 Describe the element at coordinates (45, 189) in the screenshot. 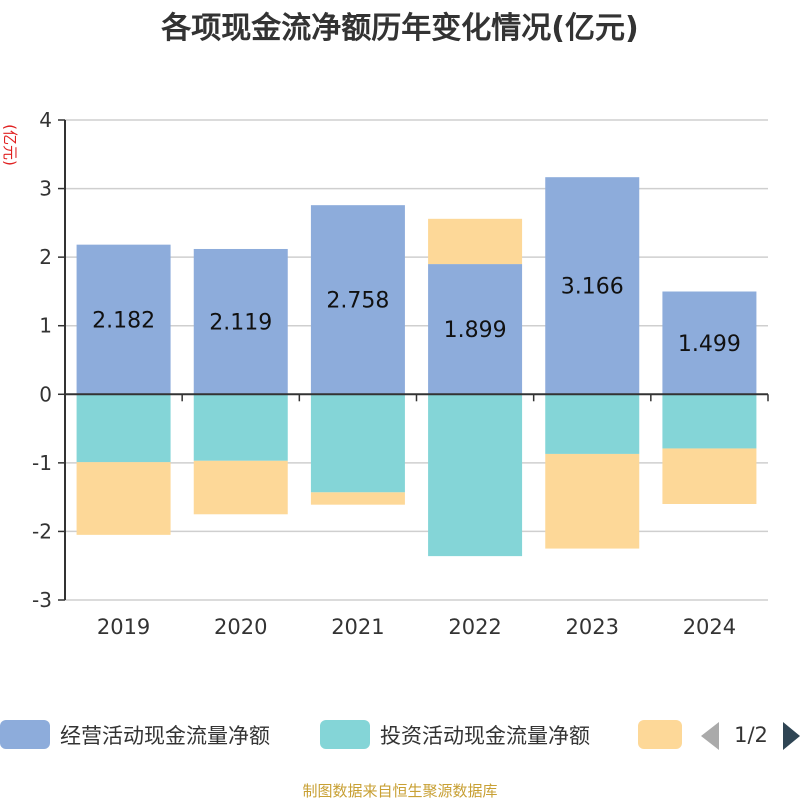

I see `y-tick-label: 3` at that location.